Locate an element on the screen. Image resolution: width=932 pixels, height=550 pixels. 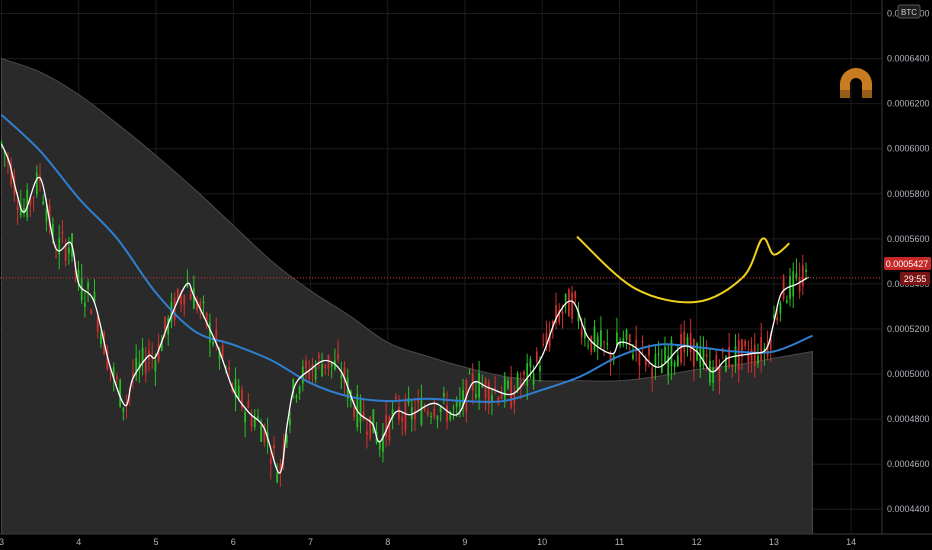
y-tick-label: 0.0004800 is located at coordinates (908, 419).